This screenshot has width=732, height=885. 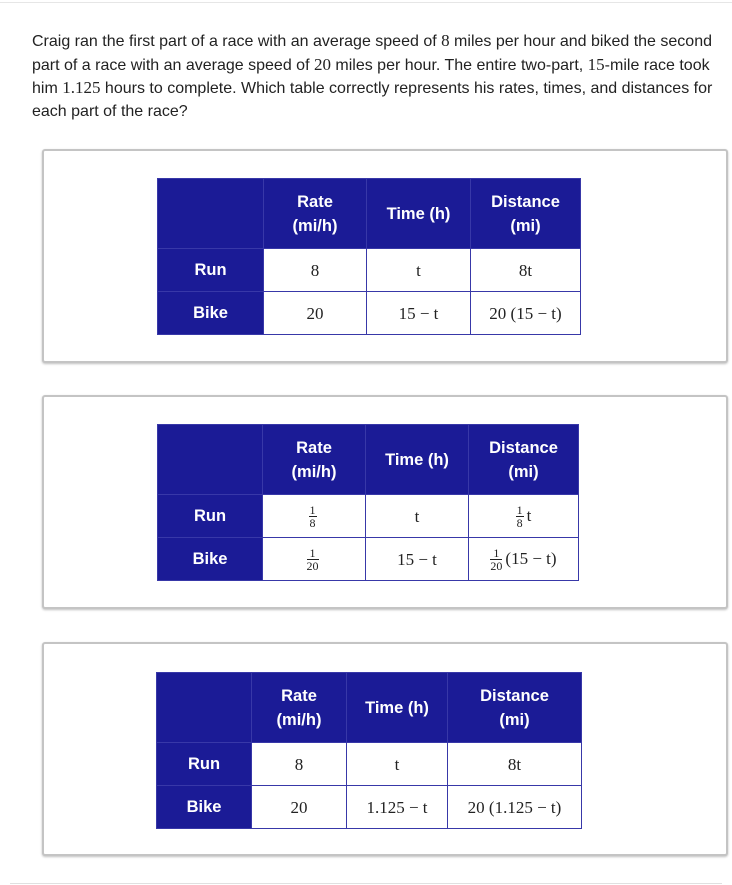 I want to click on question-part: -mile race took him, so click(x=371, y=77).